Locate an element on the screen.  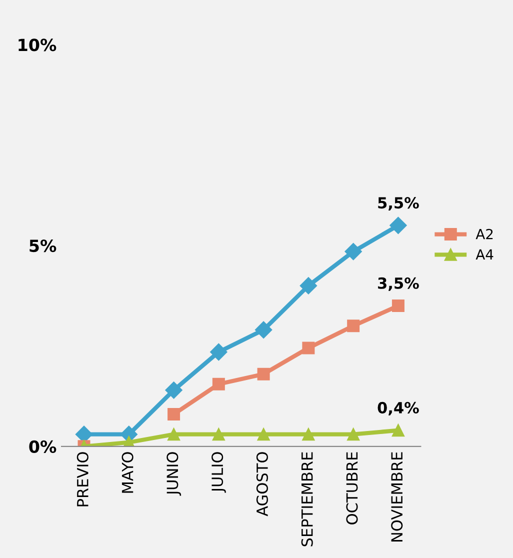
x-tick-label: OCTUBRE is located at coordinates (352, 488).